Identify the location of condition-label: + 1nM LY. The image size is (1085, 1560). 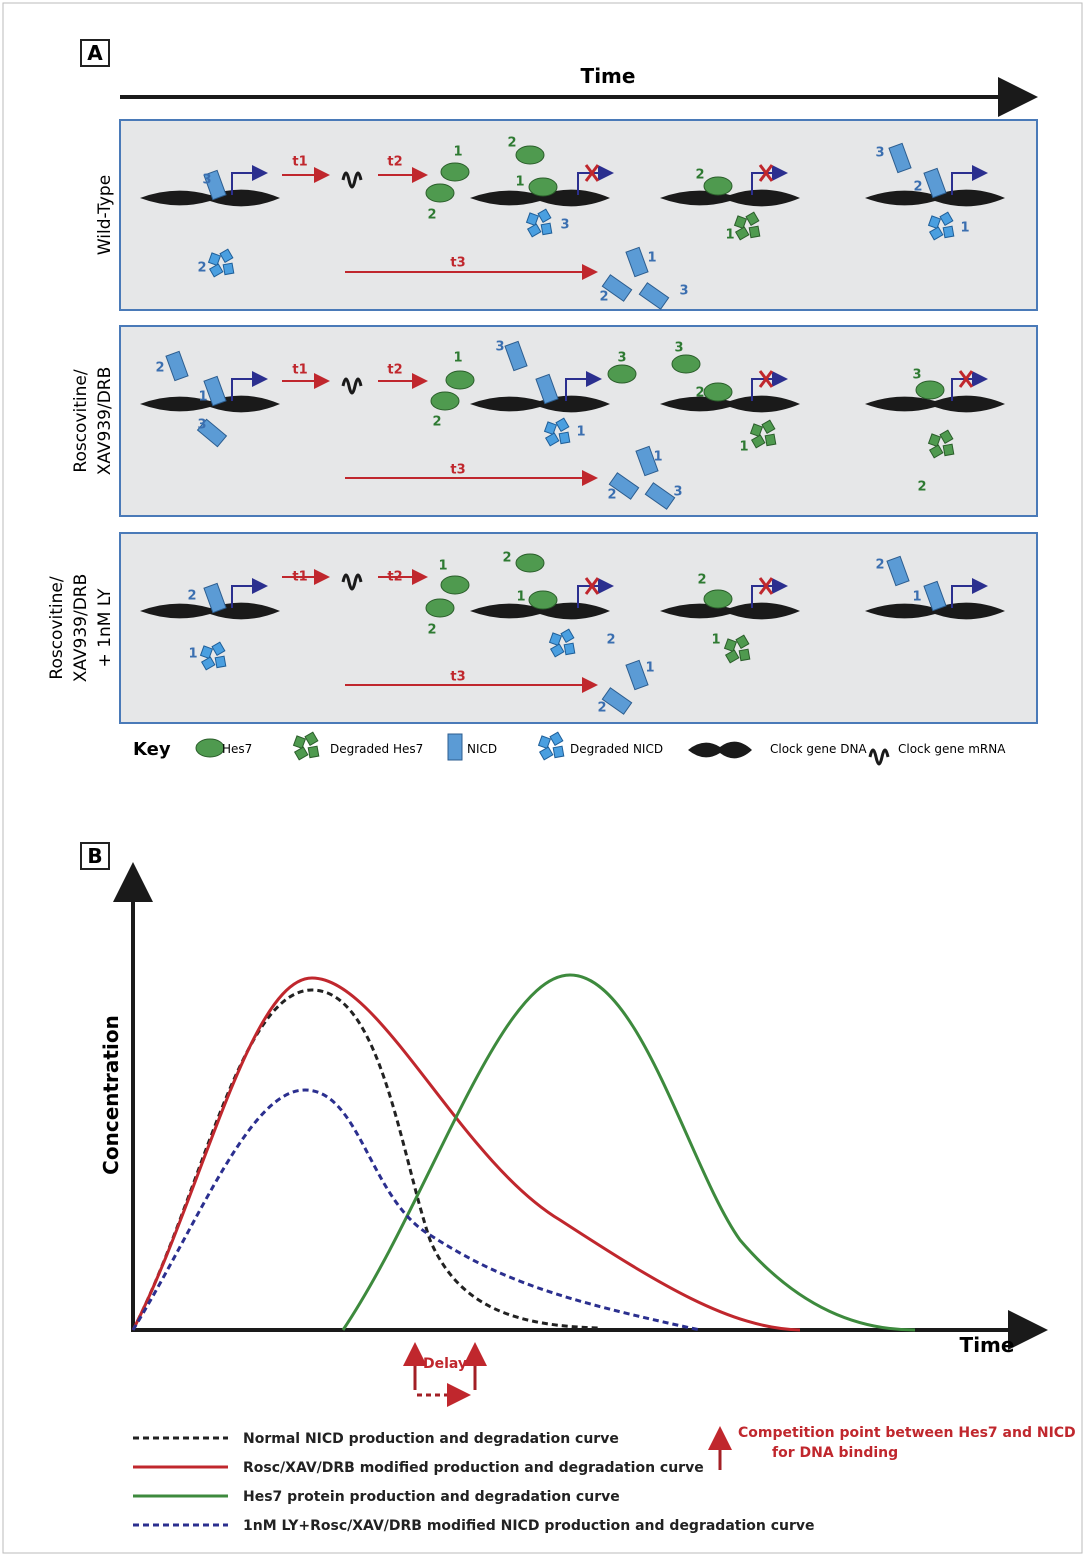
(105, 628).